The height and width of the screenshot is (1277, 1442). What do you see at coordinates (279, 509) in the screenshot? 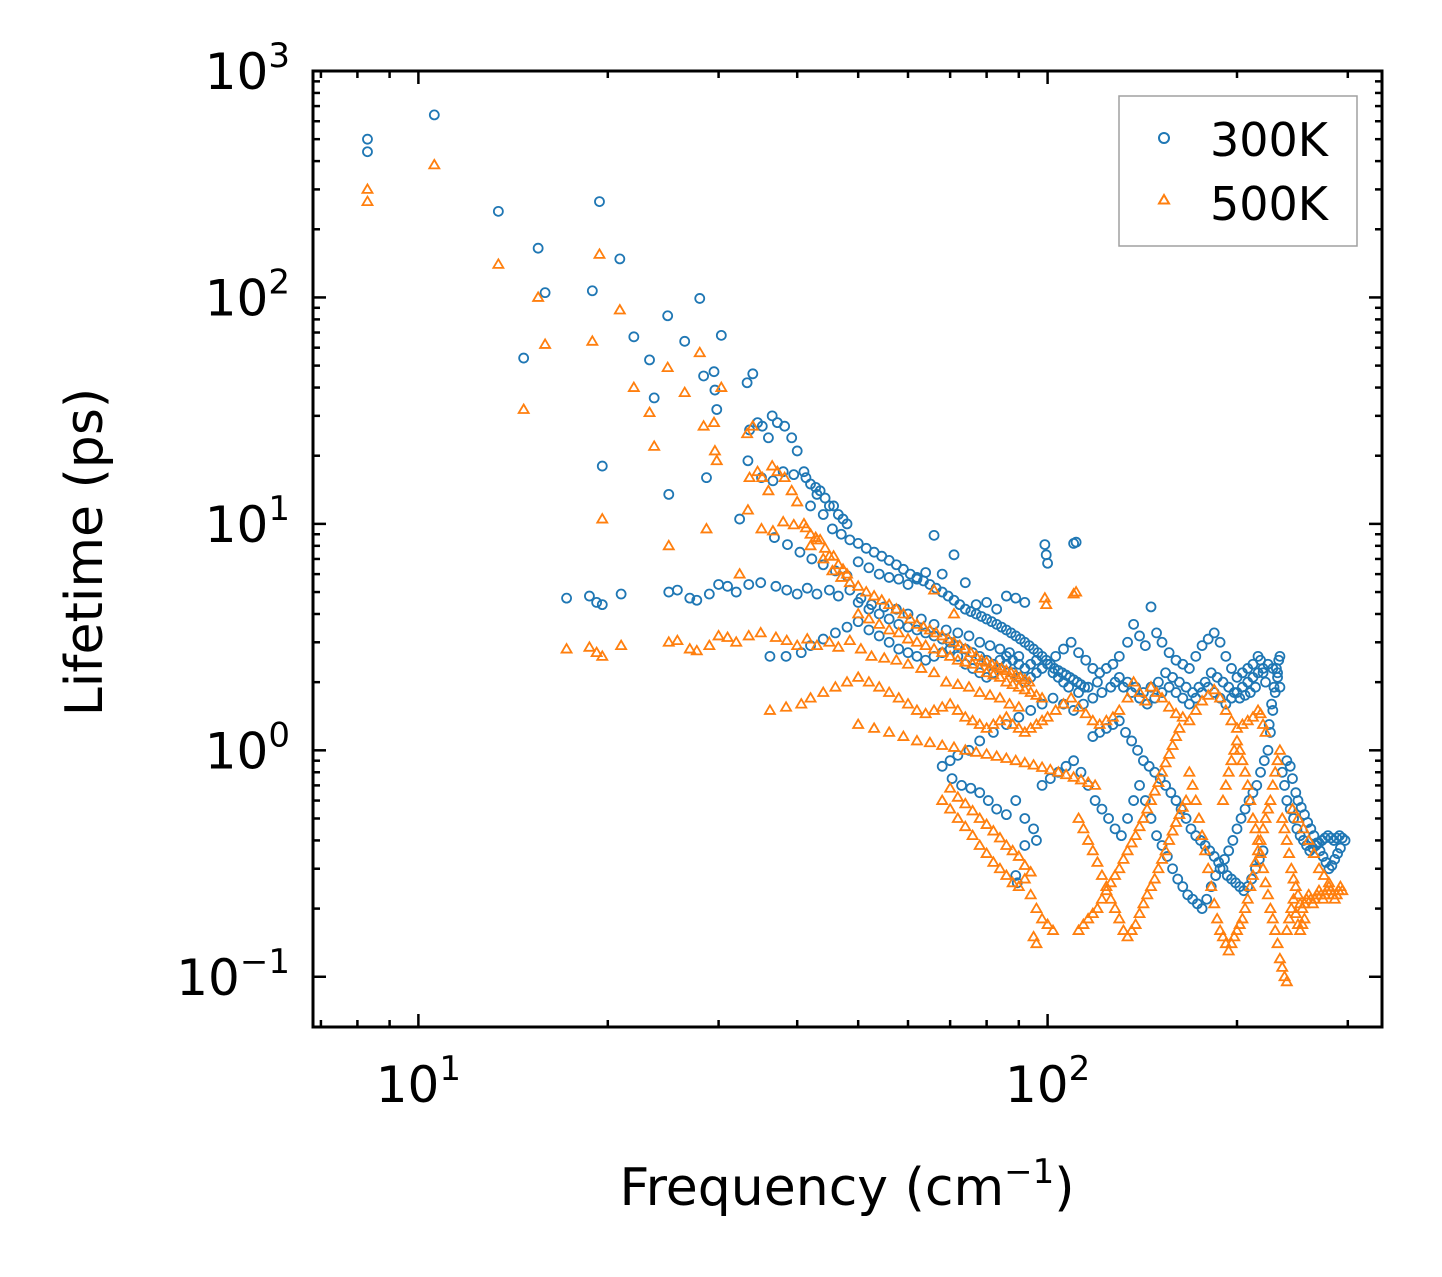
I see `y-tick-label-exponent: 1` at bounding box center [279, 509].